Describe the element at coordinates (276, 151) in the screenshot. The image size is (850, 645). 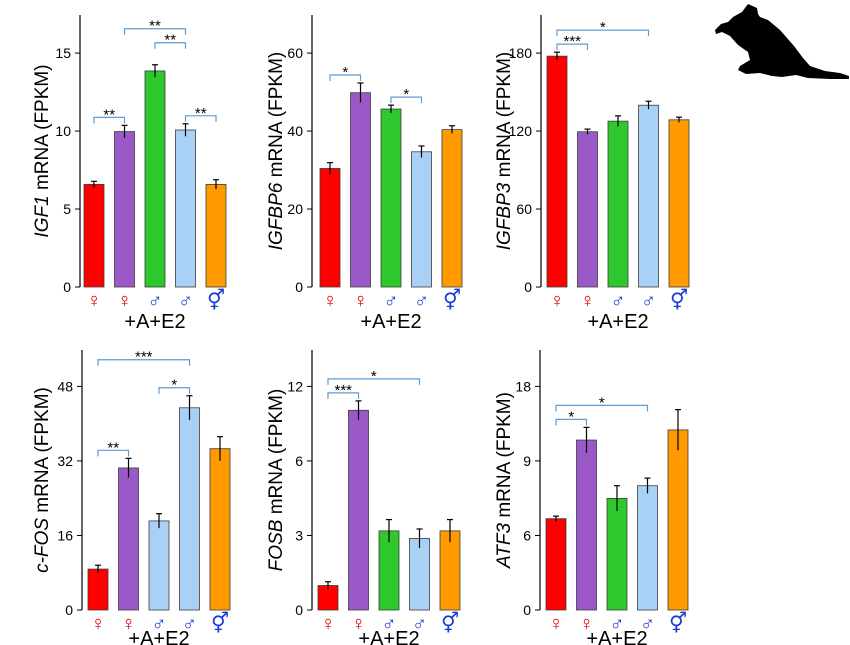
I see `y-axis-label: IGFBP6 mRNA (FPKM)` at that location.